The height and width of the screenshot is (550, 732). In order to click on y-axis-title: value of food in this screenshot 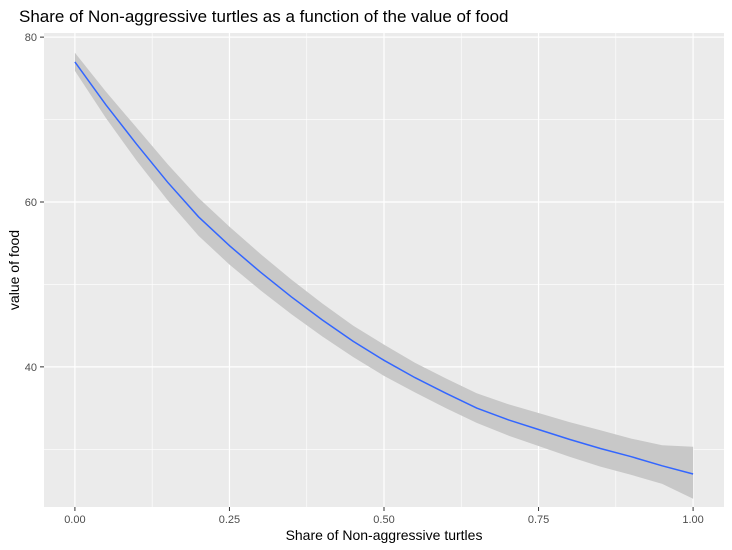, I will do `click(14, 270)`.